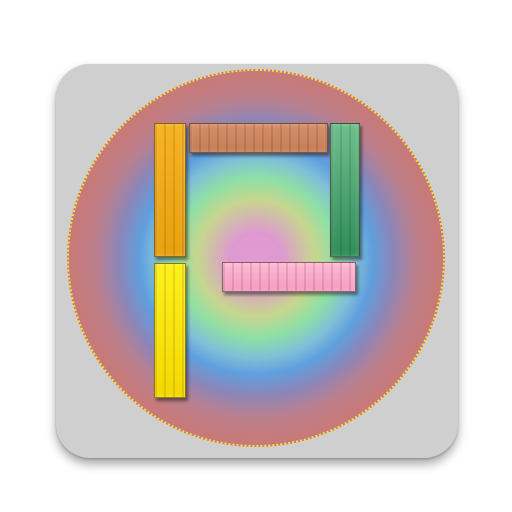 This screenshot has width=512, height=512. I want to click on yellow-bar, so click(170, 330).